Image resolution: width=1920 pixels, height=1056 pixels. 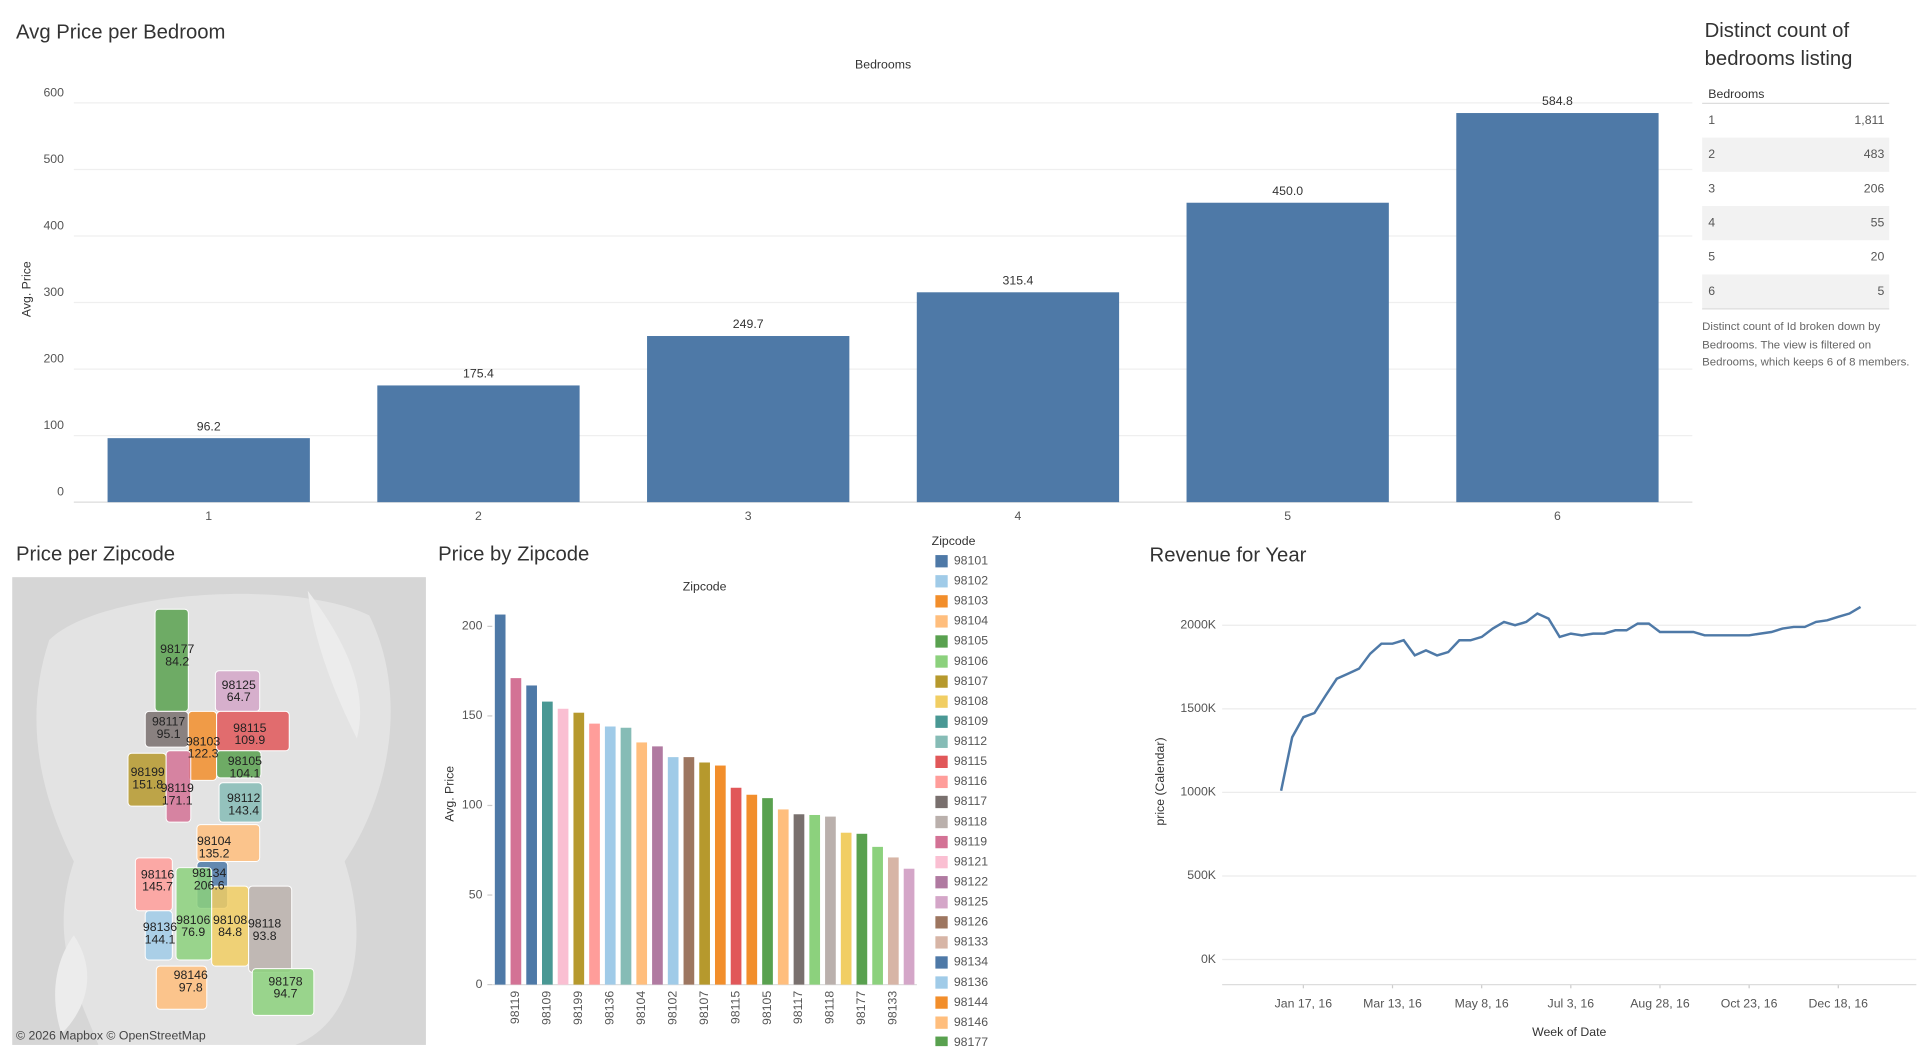 What do you see at coordinates (971, 1022) in the screenshot?
I see `legend-label: 98146` at bounding box center [971, 1022].